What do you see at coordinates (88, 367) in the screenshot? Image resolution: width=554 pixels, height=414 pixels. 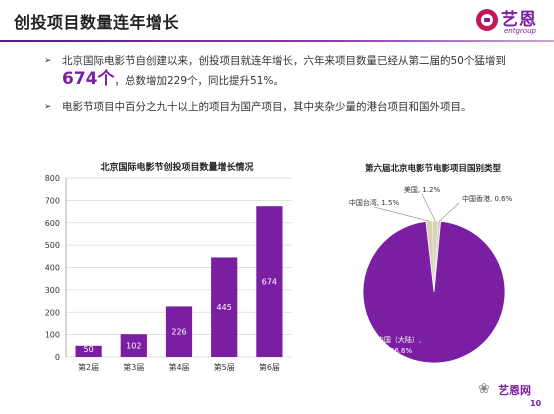 I see `x-tick-label: 第2届` at bounding box center [88, 367].